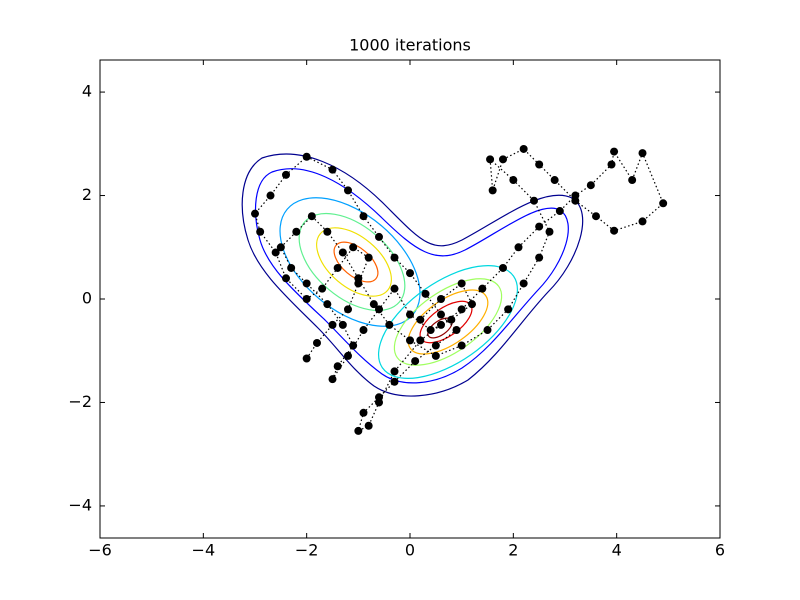 Image resolution: width=800 pixels, height=600 pixels. Describe the element at coordinates (204, 550) in the screenshot. I see `x-tick-label: −4` at that location.